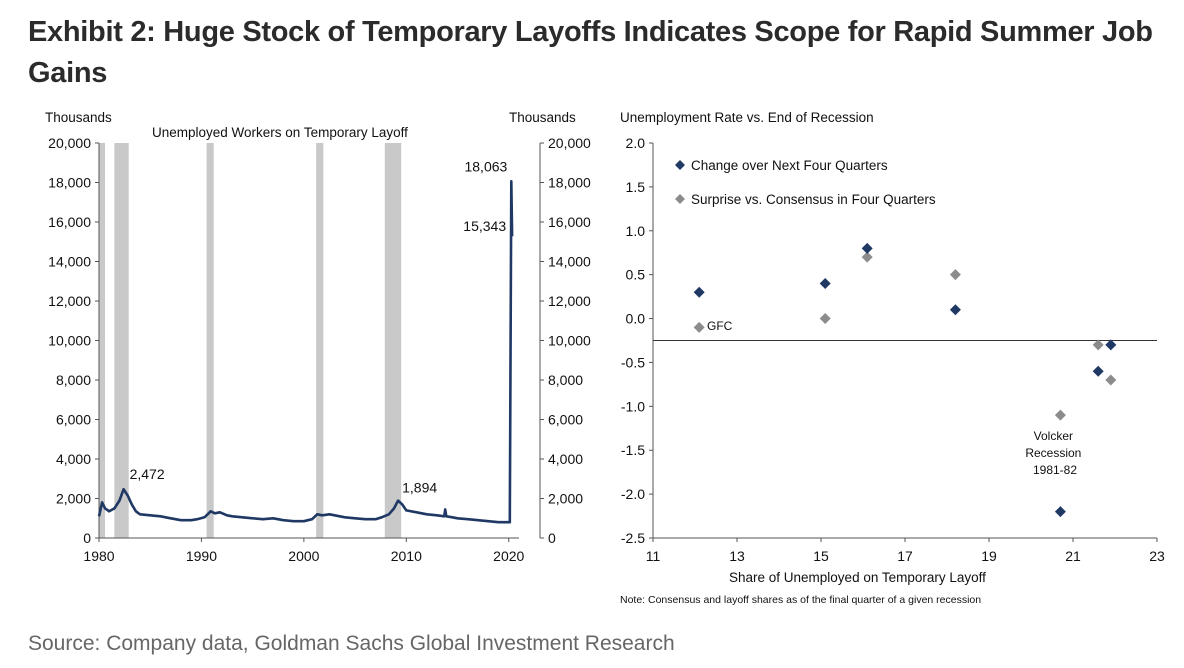 The height and width of the screenshot is (668, 1184). What do you see at coordinates (484, 226) in the screenshot?
I see `data-label: 15,343` at bounding box center [484, 226].